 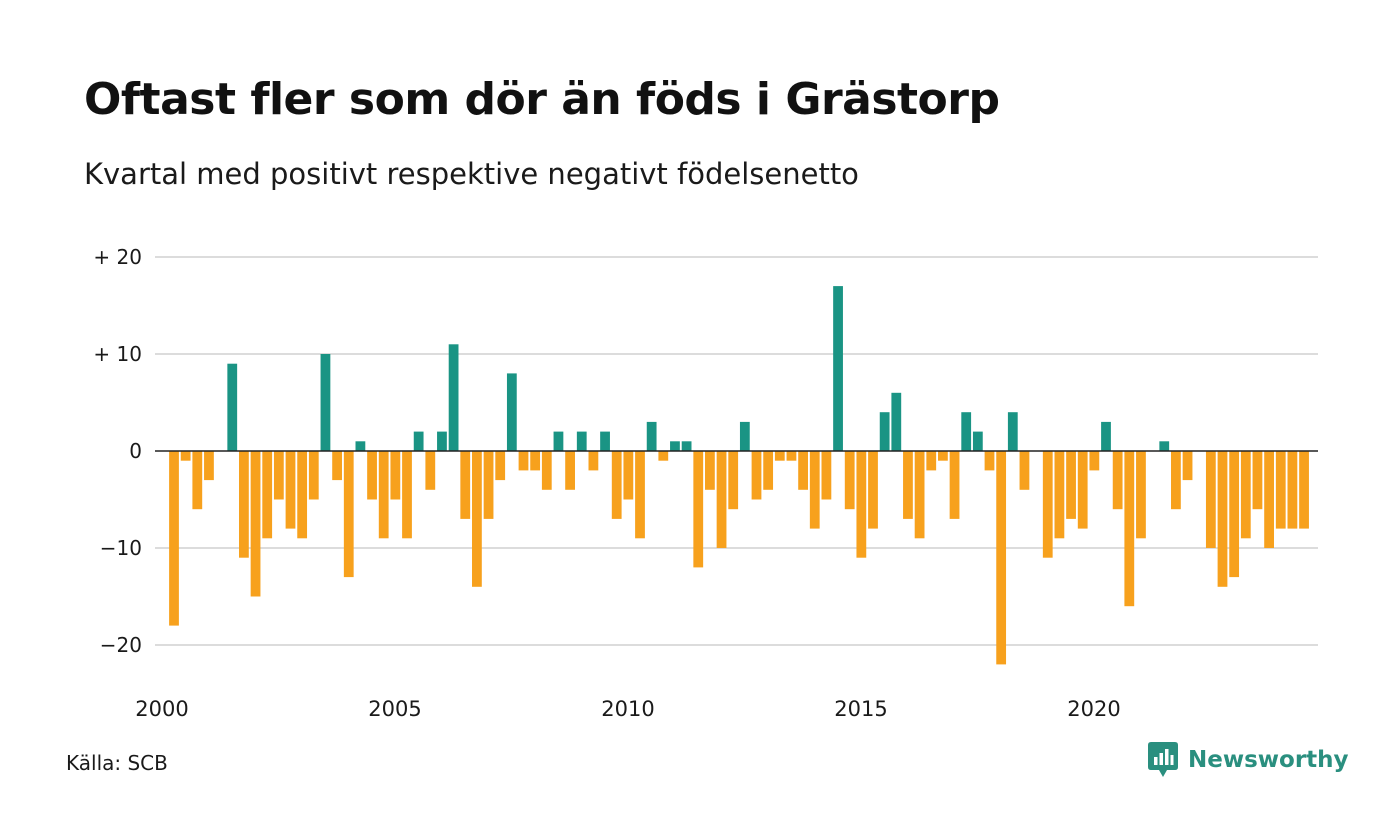 I want to click on chart-title: Oftast fler som dör än föds i Grästorp, so click(x=542, y=99).